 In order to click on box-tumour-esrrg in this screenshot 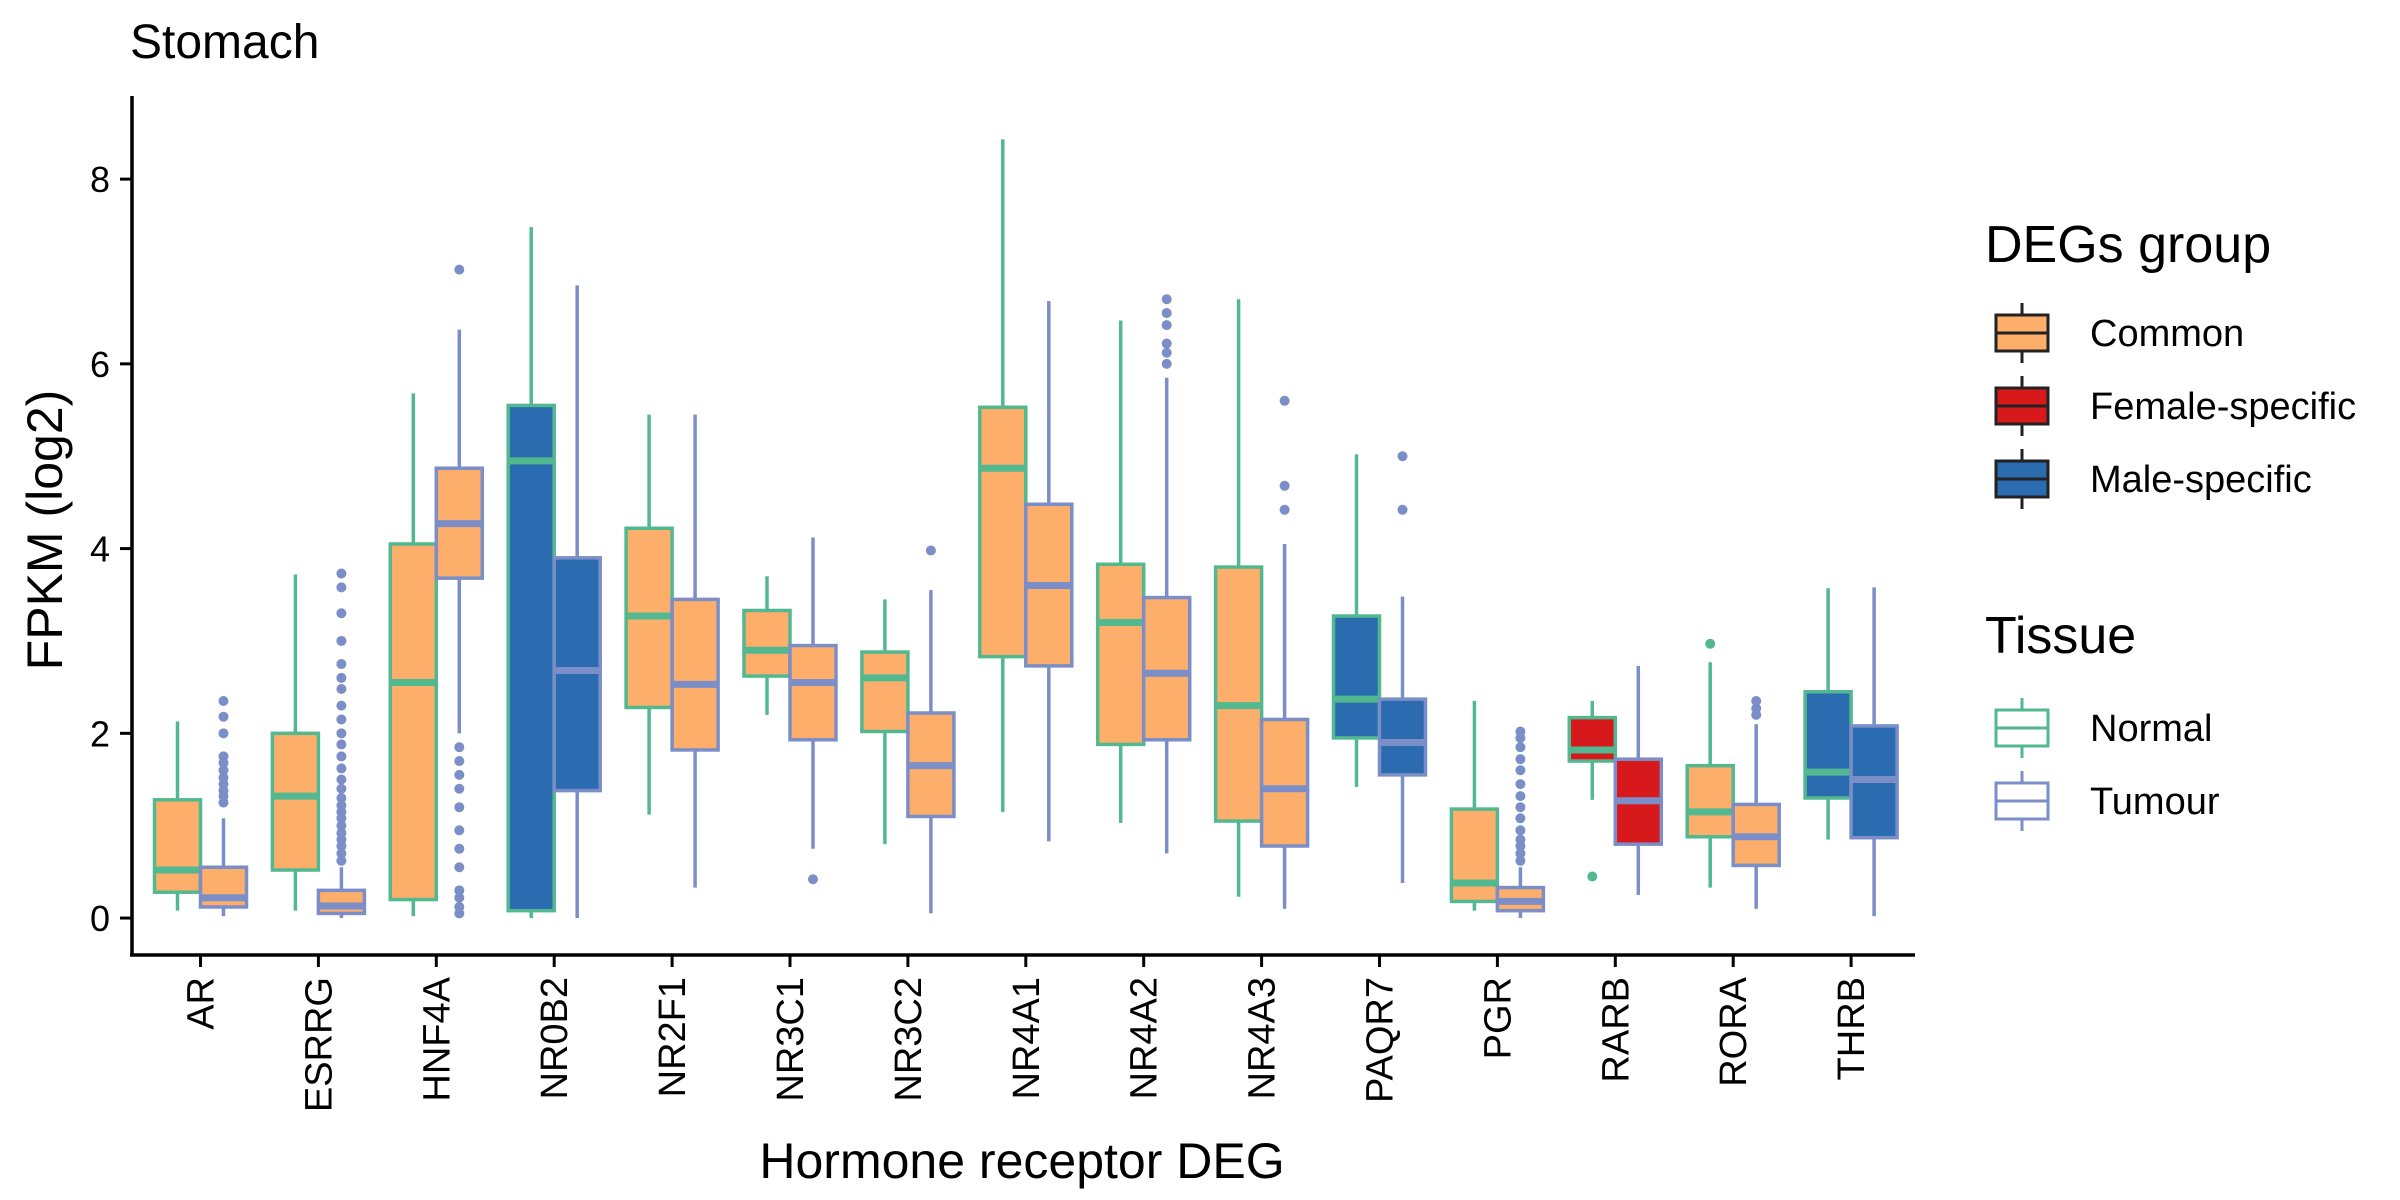, I will do `click(341, 743)`.